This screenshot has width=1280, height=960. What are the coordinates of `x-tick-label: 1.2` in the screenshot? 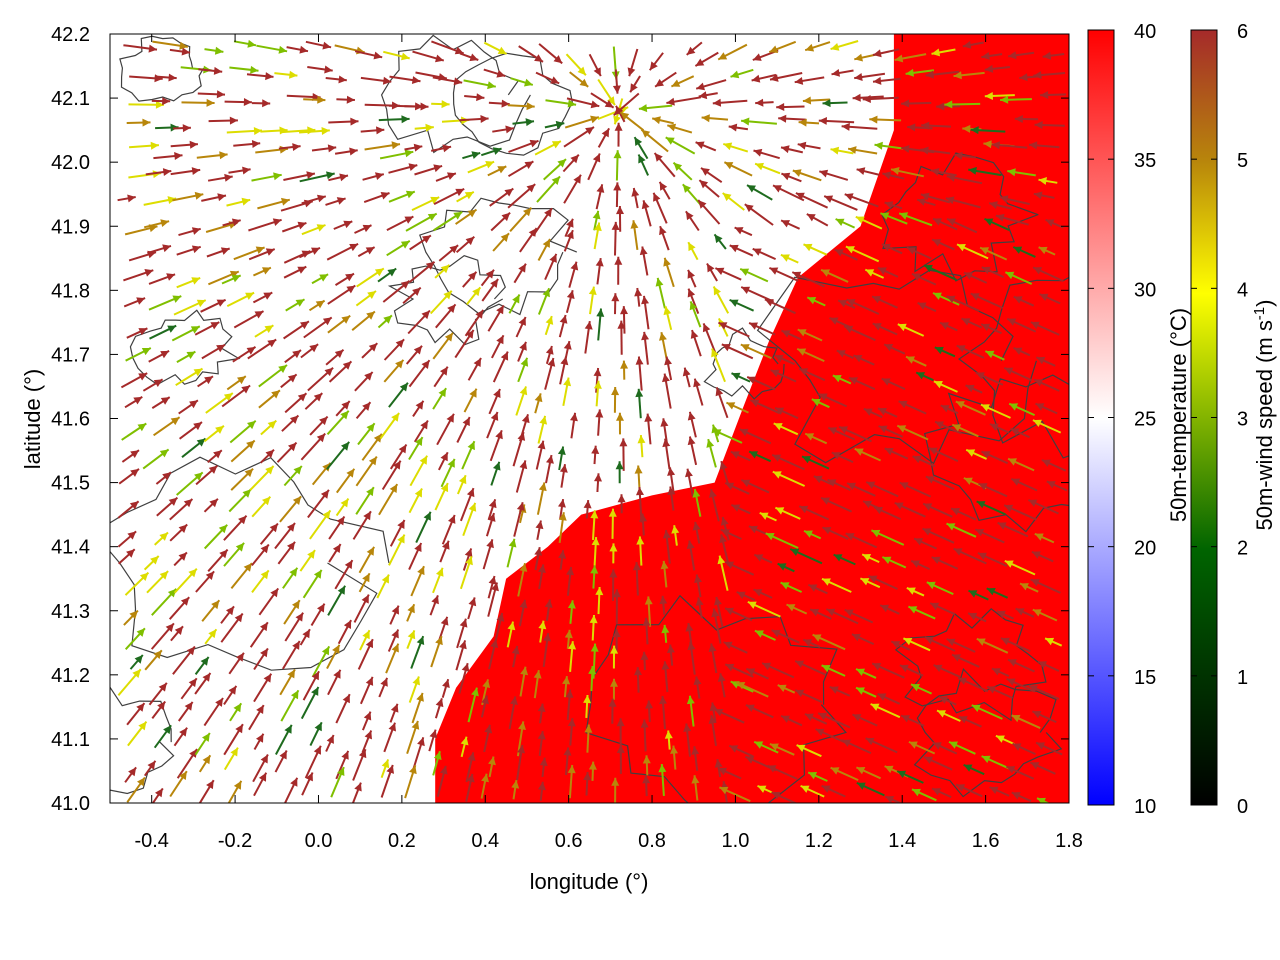 It's located at (819, 841).